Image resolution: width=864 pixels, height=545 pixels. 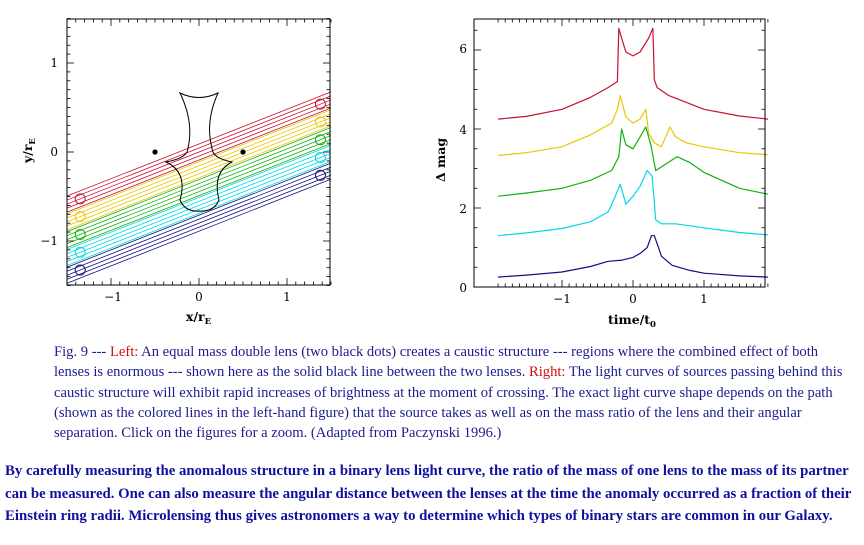 I want to click on left-ytick-label: 1, so click(x=54, y=63).